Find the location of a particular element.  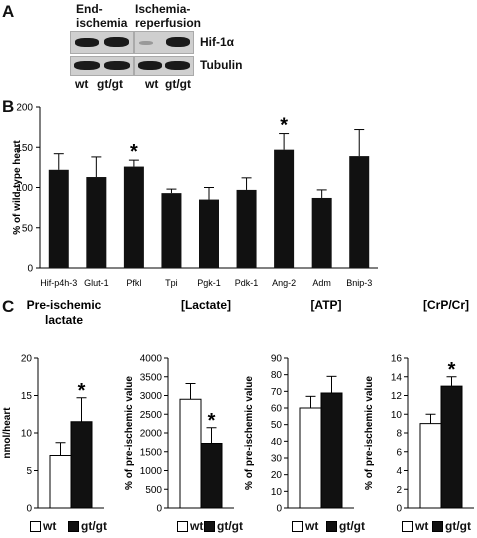

y-tick-label: 100 is located at coordinates (24, 188).